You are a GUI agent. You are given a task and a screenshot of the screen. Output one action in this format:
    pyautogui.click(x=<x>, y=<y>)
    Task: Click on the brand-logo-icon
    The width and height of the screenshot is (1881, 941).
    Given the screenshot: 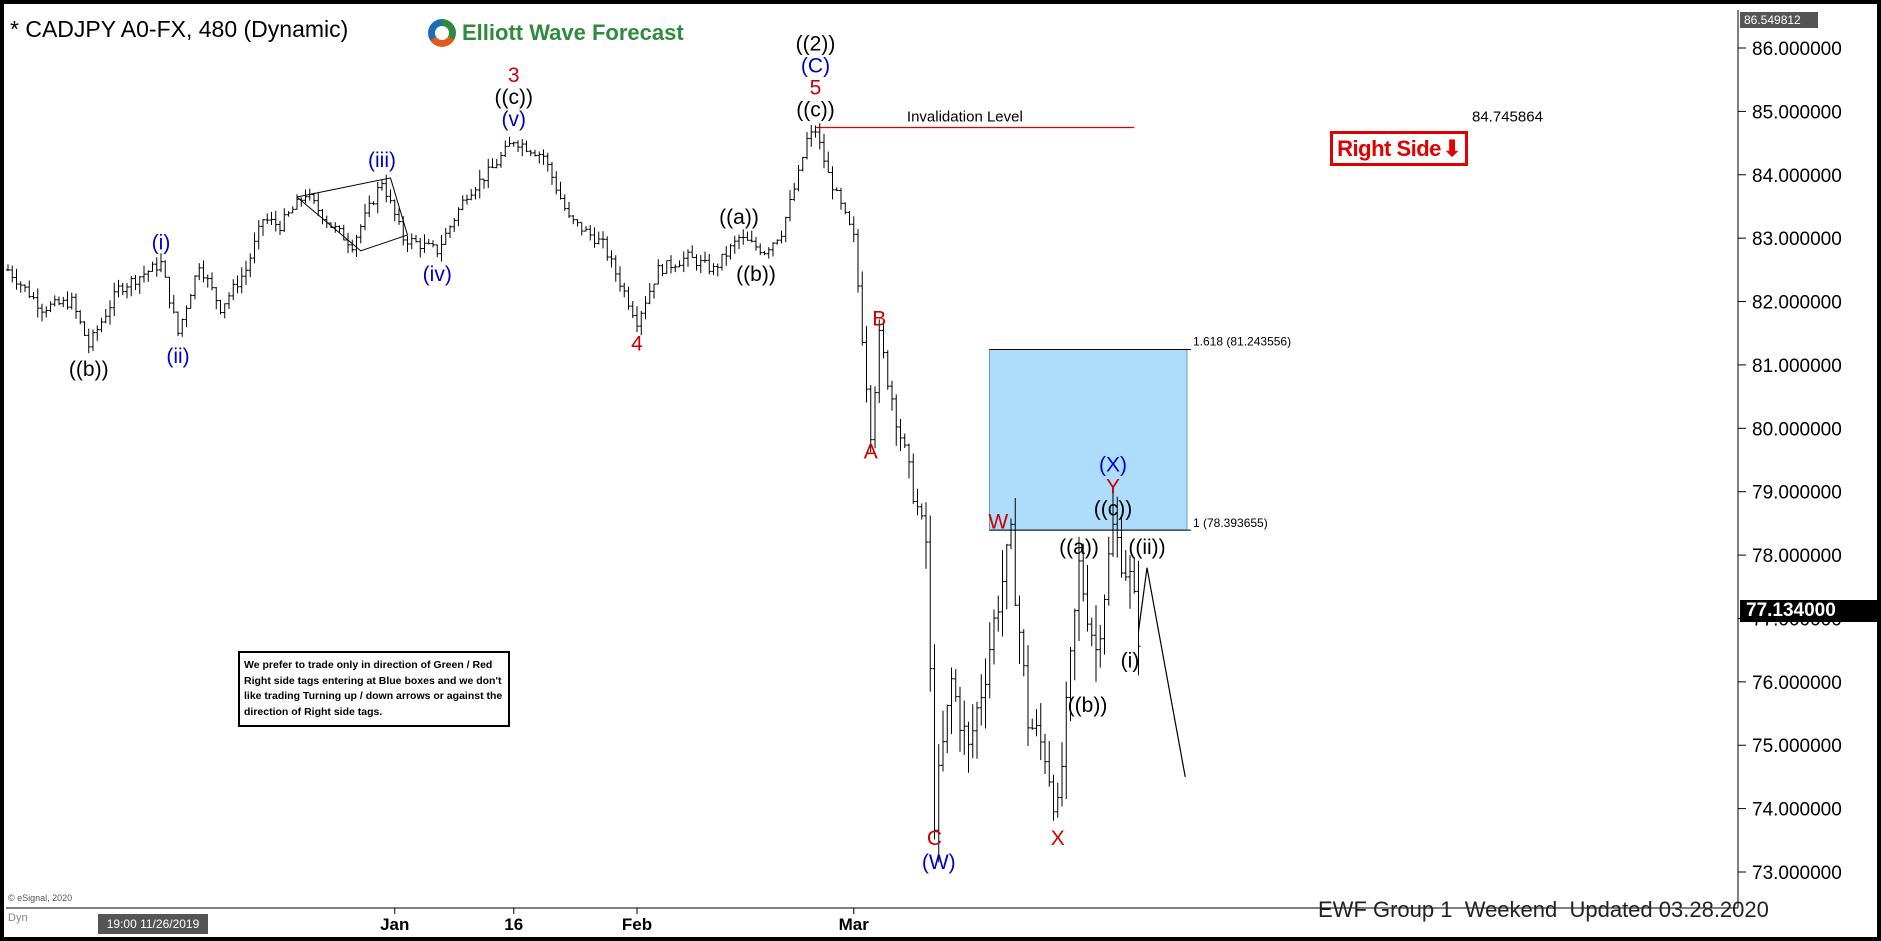 What is the action you would take?
    pyautogui.click(x=442, y=33)
    